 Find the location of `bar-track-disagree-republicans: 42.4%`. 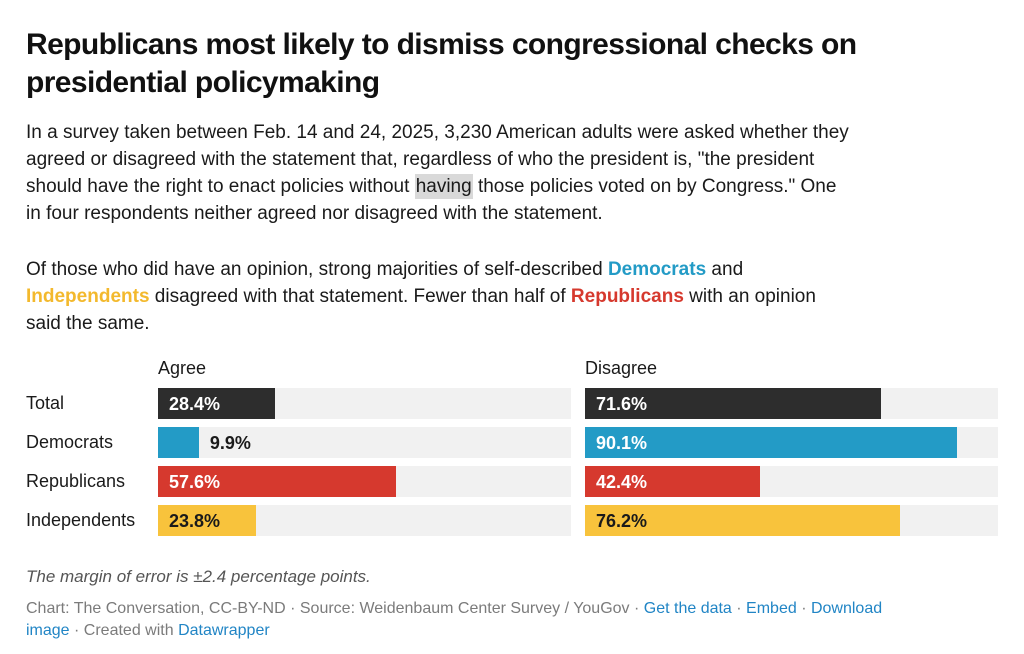

bar-track-disagree-republicans: 42.4% is located at coordinates (791, 481).